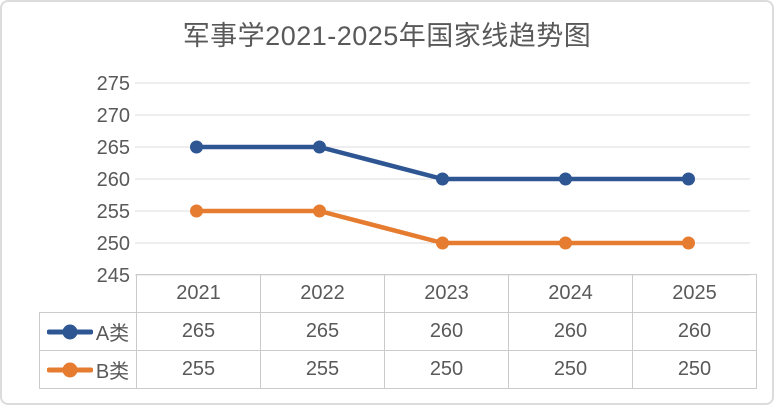 The height and width of the screenshot is (405, 774). I want to click on legend-label: B类, so click(112, 372).